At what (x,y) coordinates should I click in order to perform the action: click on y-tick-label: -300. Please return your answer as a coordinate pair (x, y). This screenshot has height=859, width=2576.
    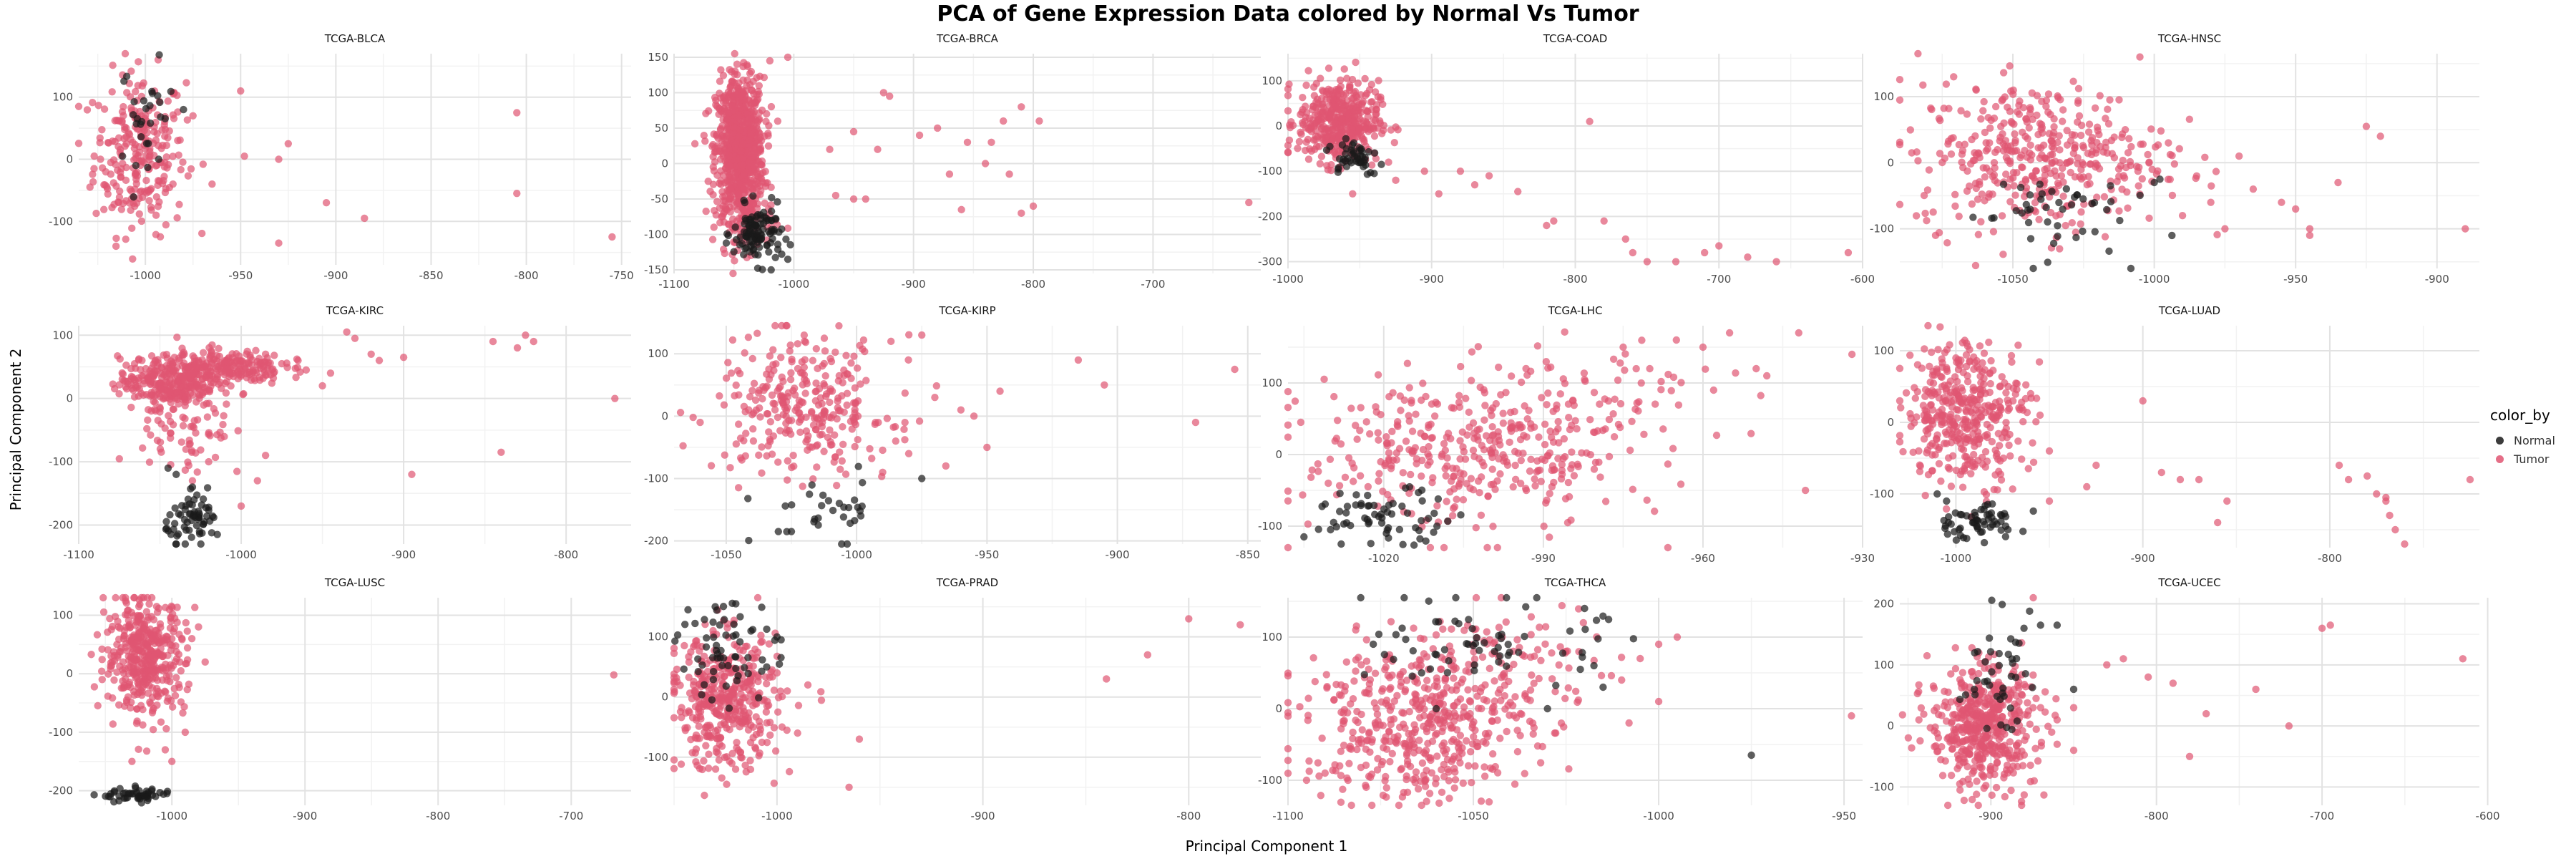
    Looking at the image, I should click on (1270, 262).